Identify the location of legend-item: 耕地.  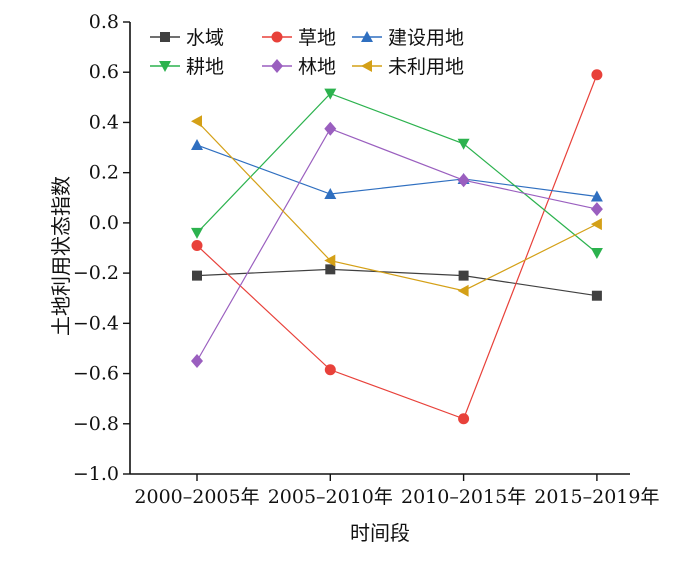
(187, 67).